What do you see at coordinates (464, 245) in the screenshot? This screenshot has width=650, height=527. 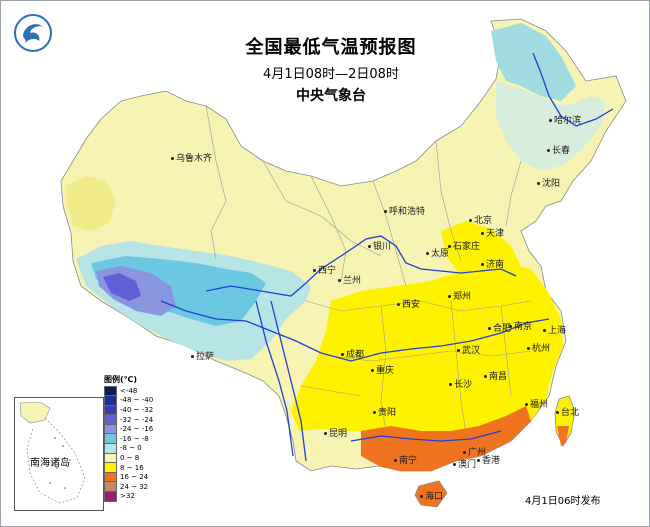 I see `city-shijiazhuang: 石家庄` at bounding box center [464, 245].